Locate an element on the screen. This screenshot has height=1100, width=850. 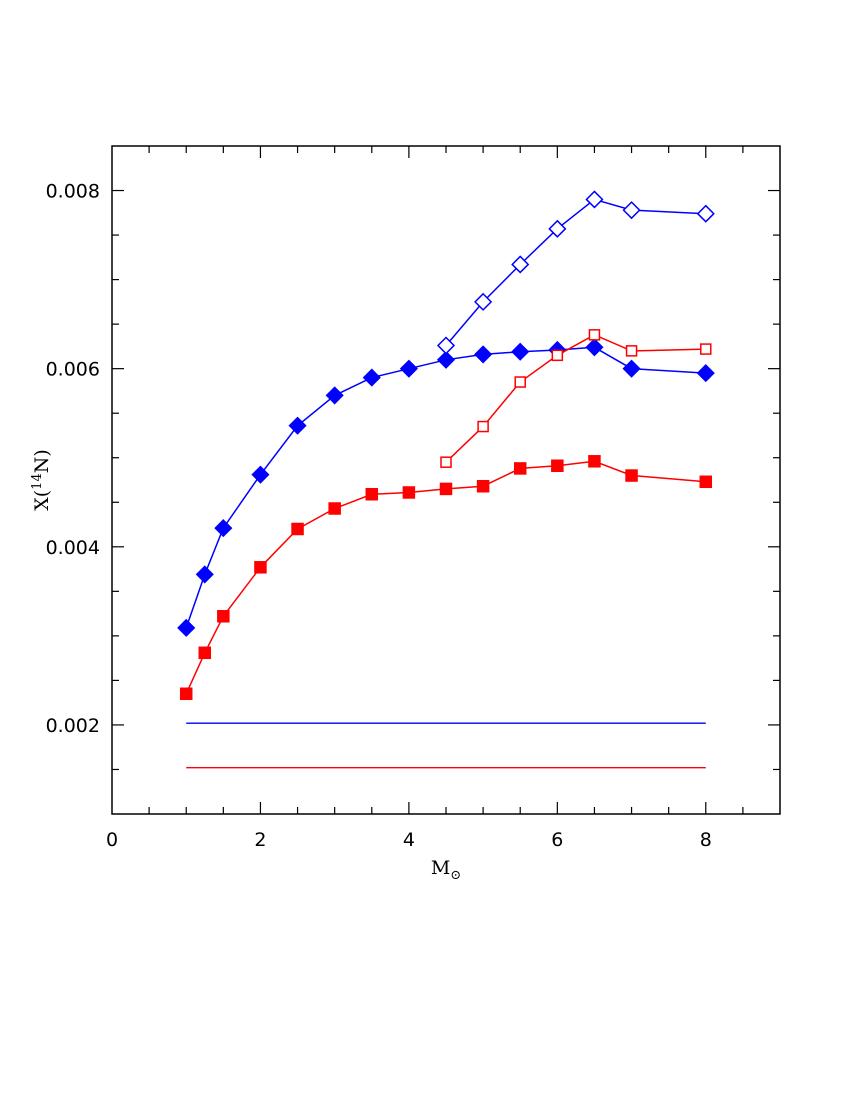
y-tick-label: 0.006 is located at coordinates (73, 370).